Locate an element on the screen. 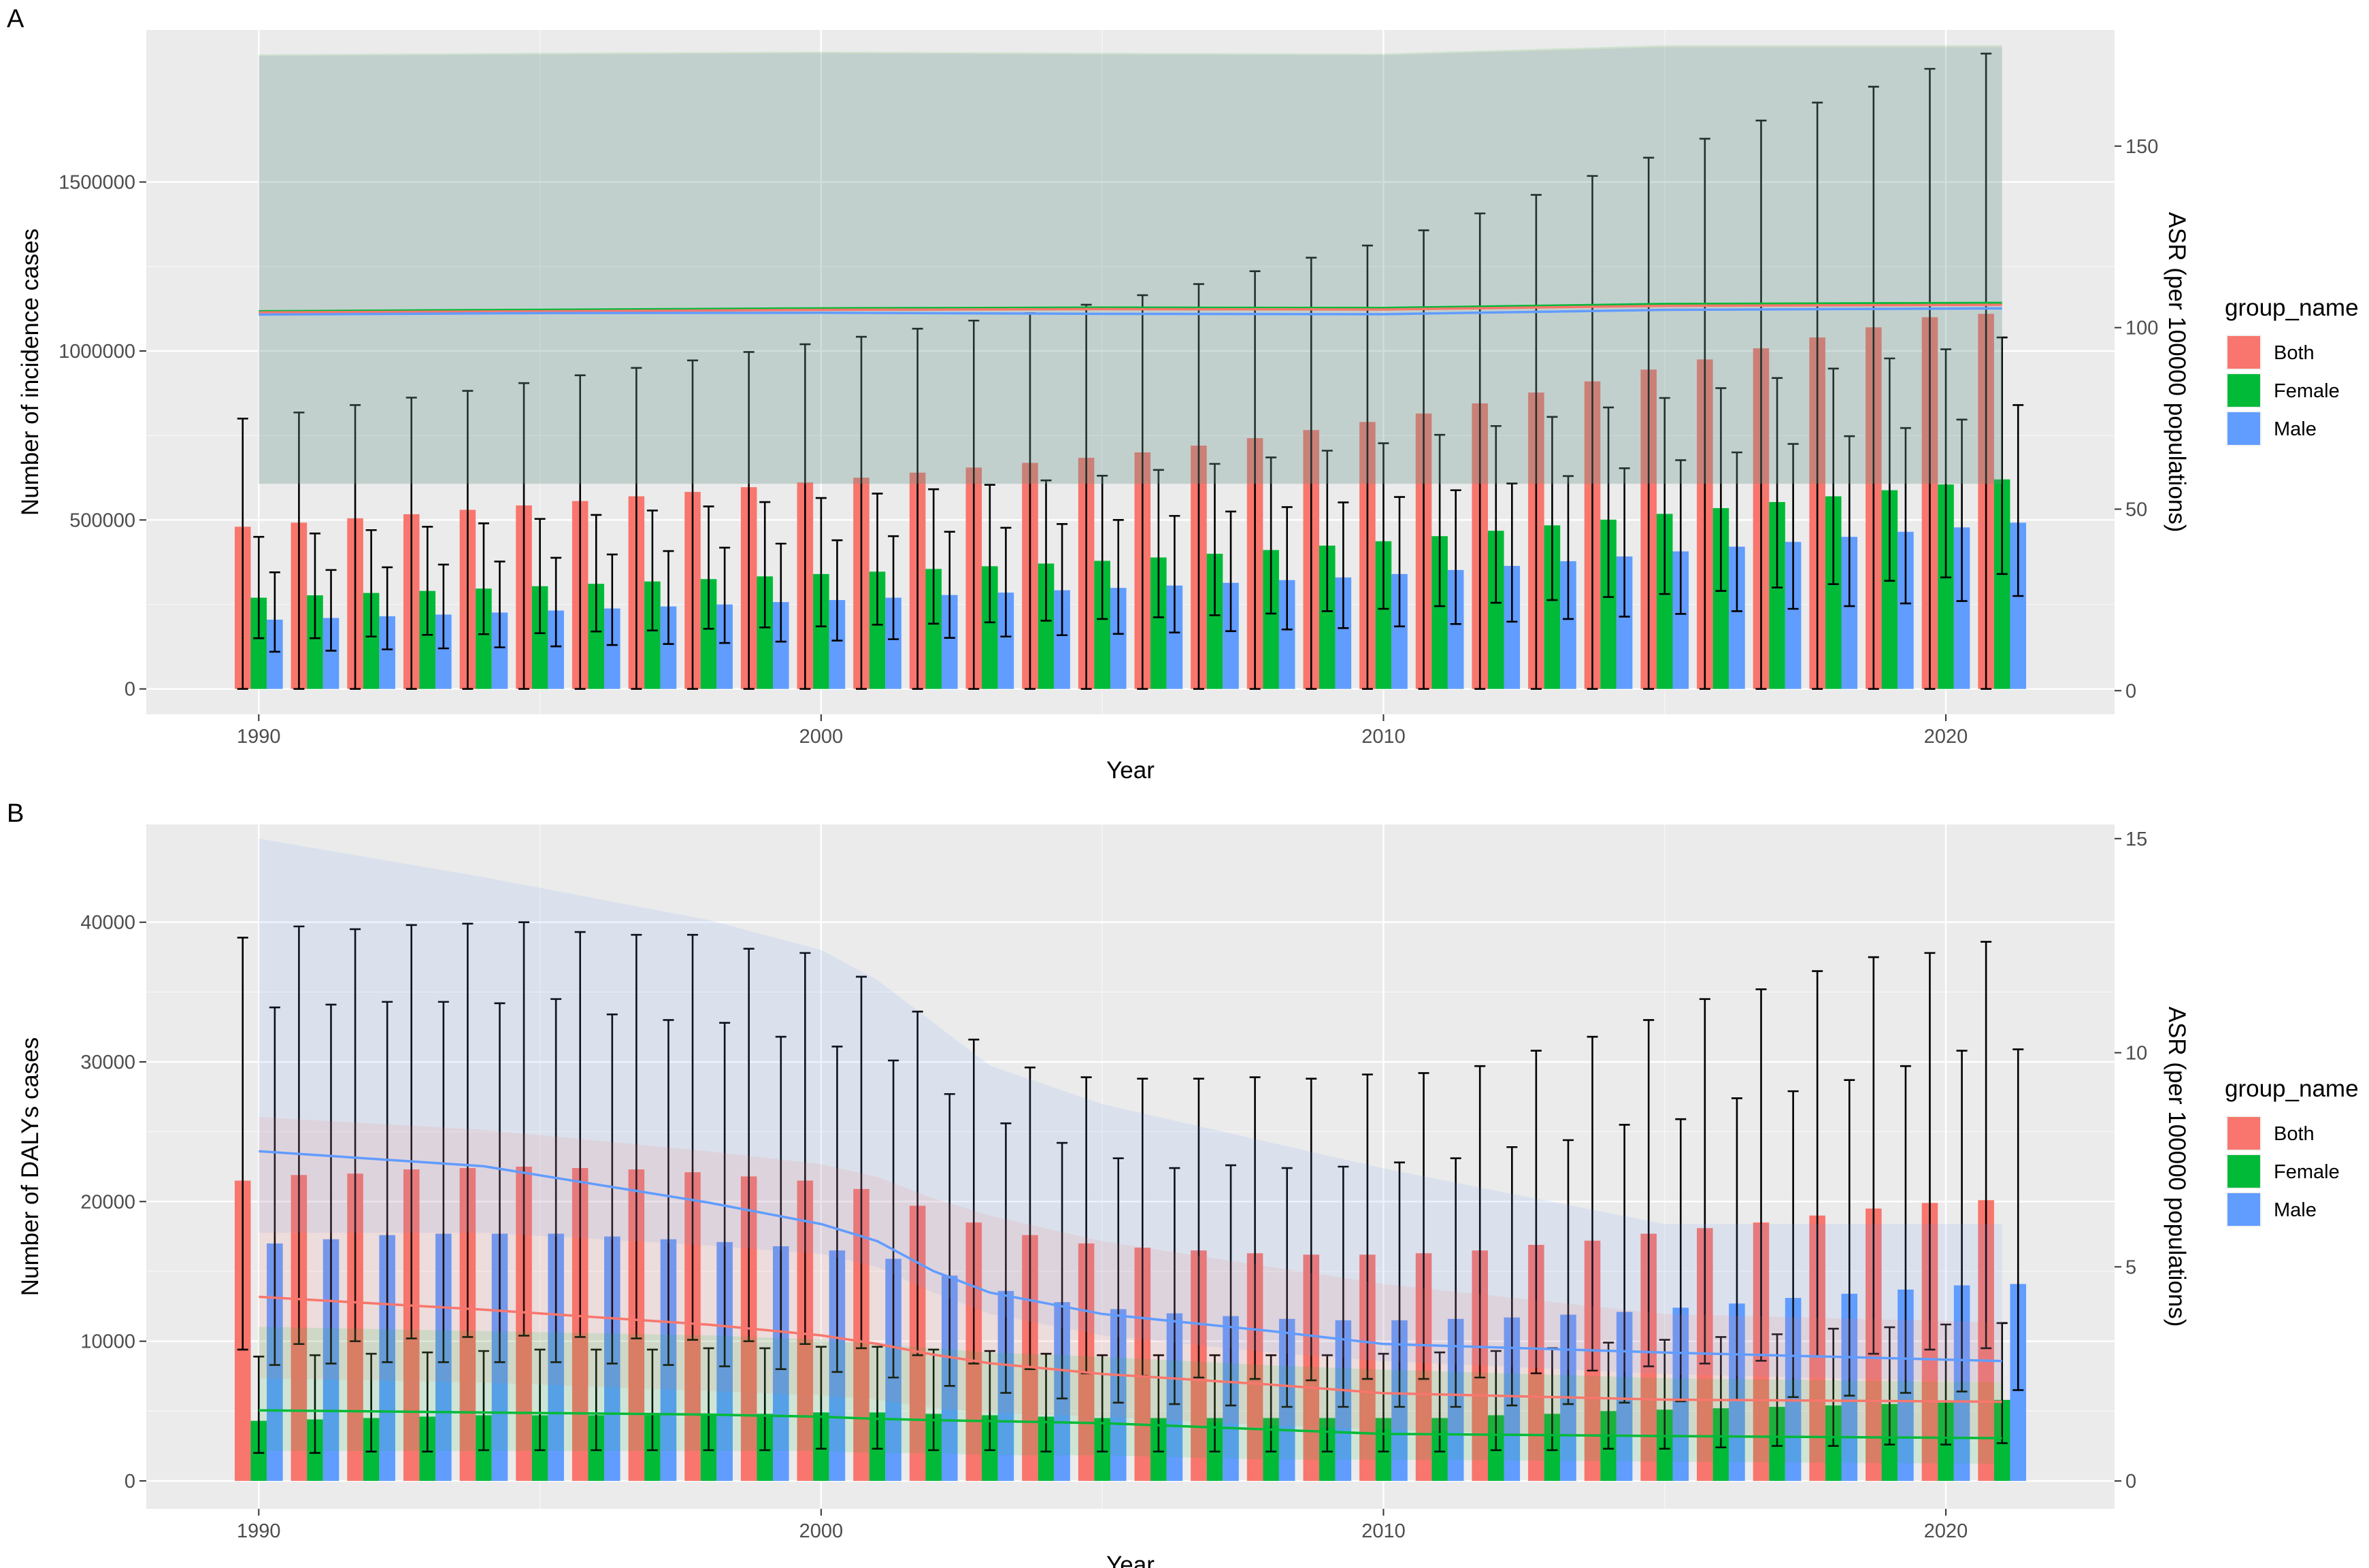 This screenshot has height=1568, width=2369. y-tick-label: 10000 is located at coordinates (107, 1342).